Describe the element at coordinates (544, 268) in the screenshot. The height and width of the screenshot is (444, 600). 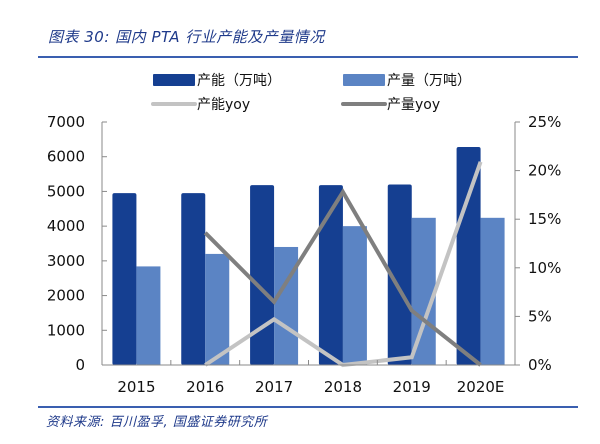
I see `right-tick-label: 10%` at that location.